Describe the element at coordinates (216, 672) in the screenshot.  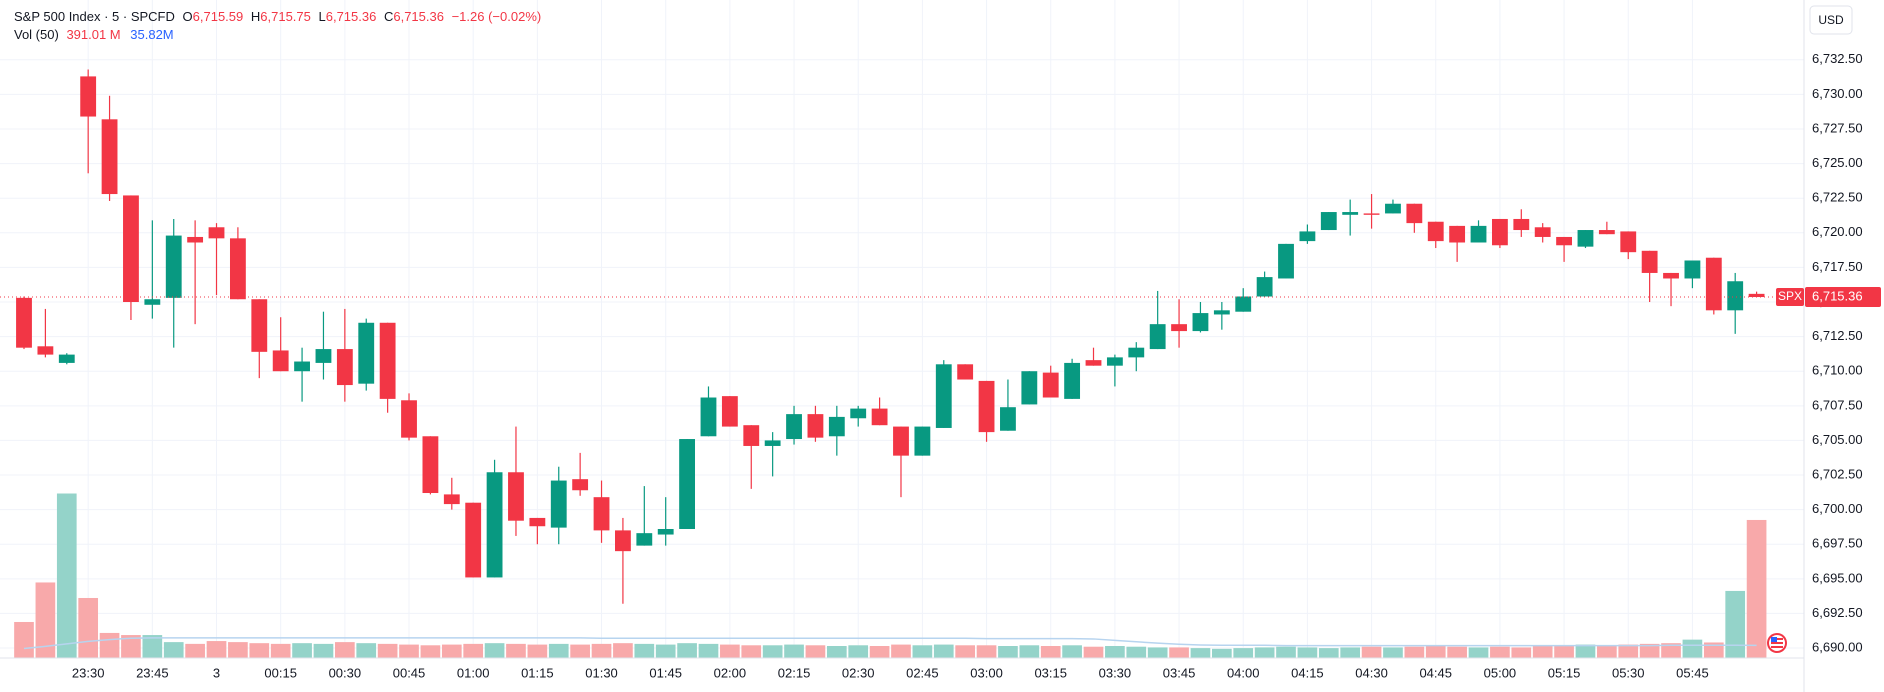
I see `x-tick-label: 3` at that location.